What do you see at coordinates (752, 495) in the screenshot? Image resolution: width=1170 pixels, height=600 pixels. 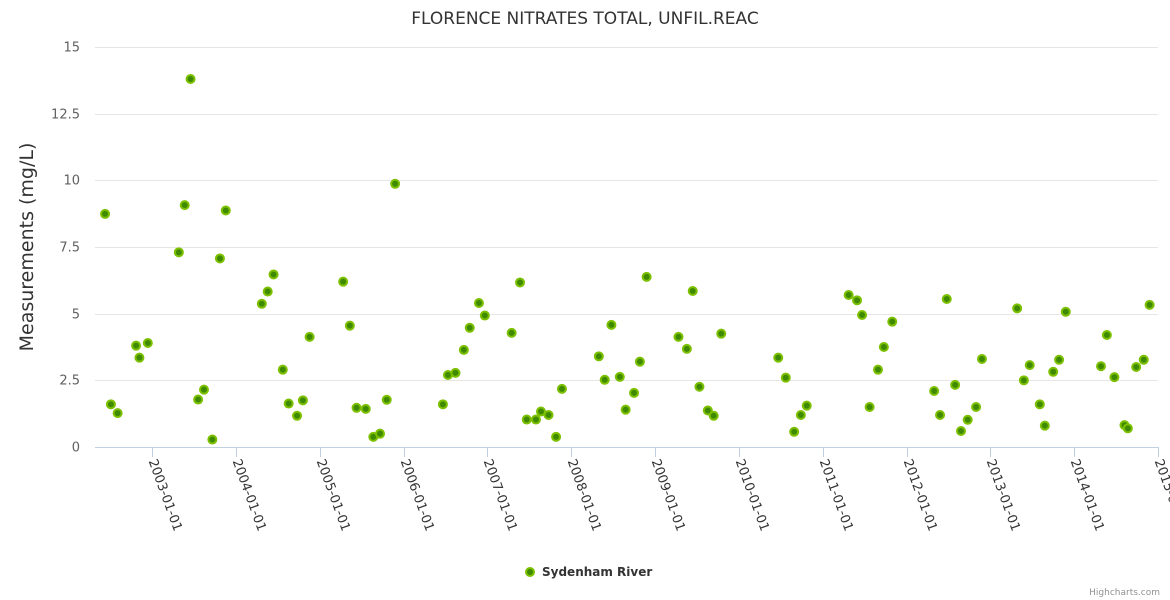 I see `x-tick-label: 2010-01-01` at bounding box center [752, 495].